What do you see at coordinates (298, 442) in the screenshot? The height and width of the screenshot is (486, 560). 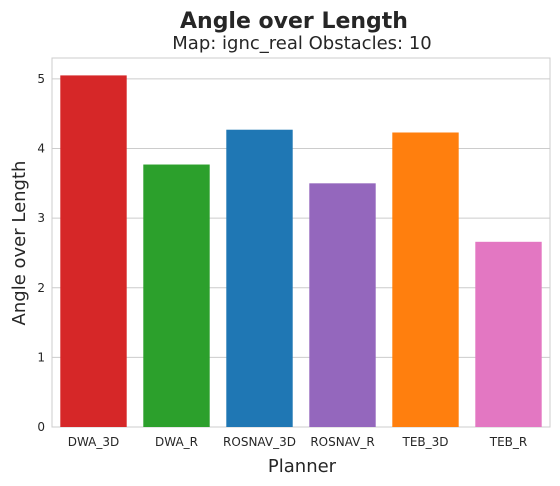 I see `x-tick-labels: DWA_3D DWA_R ROSNAV_3D ROSNAV_R TEB_3D TEB_R` at bounding box center [298, 442].